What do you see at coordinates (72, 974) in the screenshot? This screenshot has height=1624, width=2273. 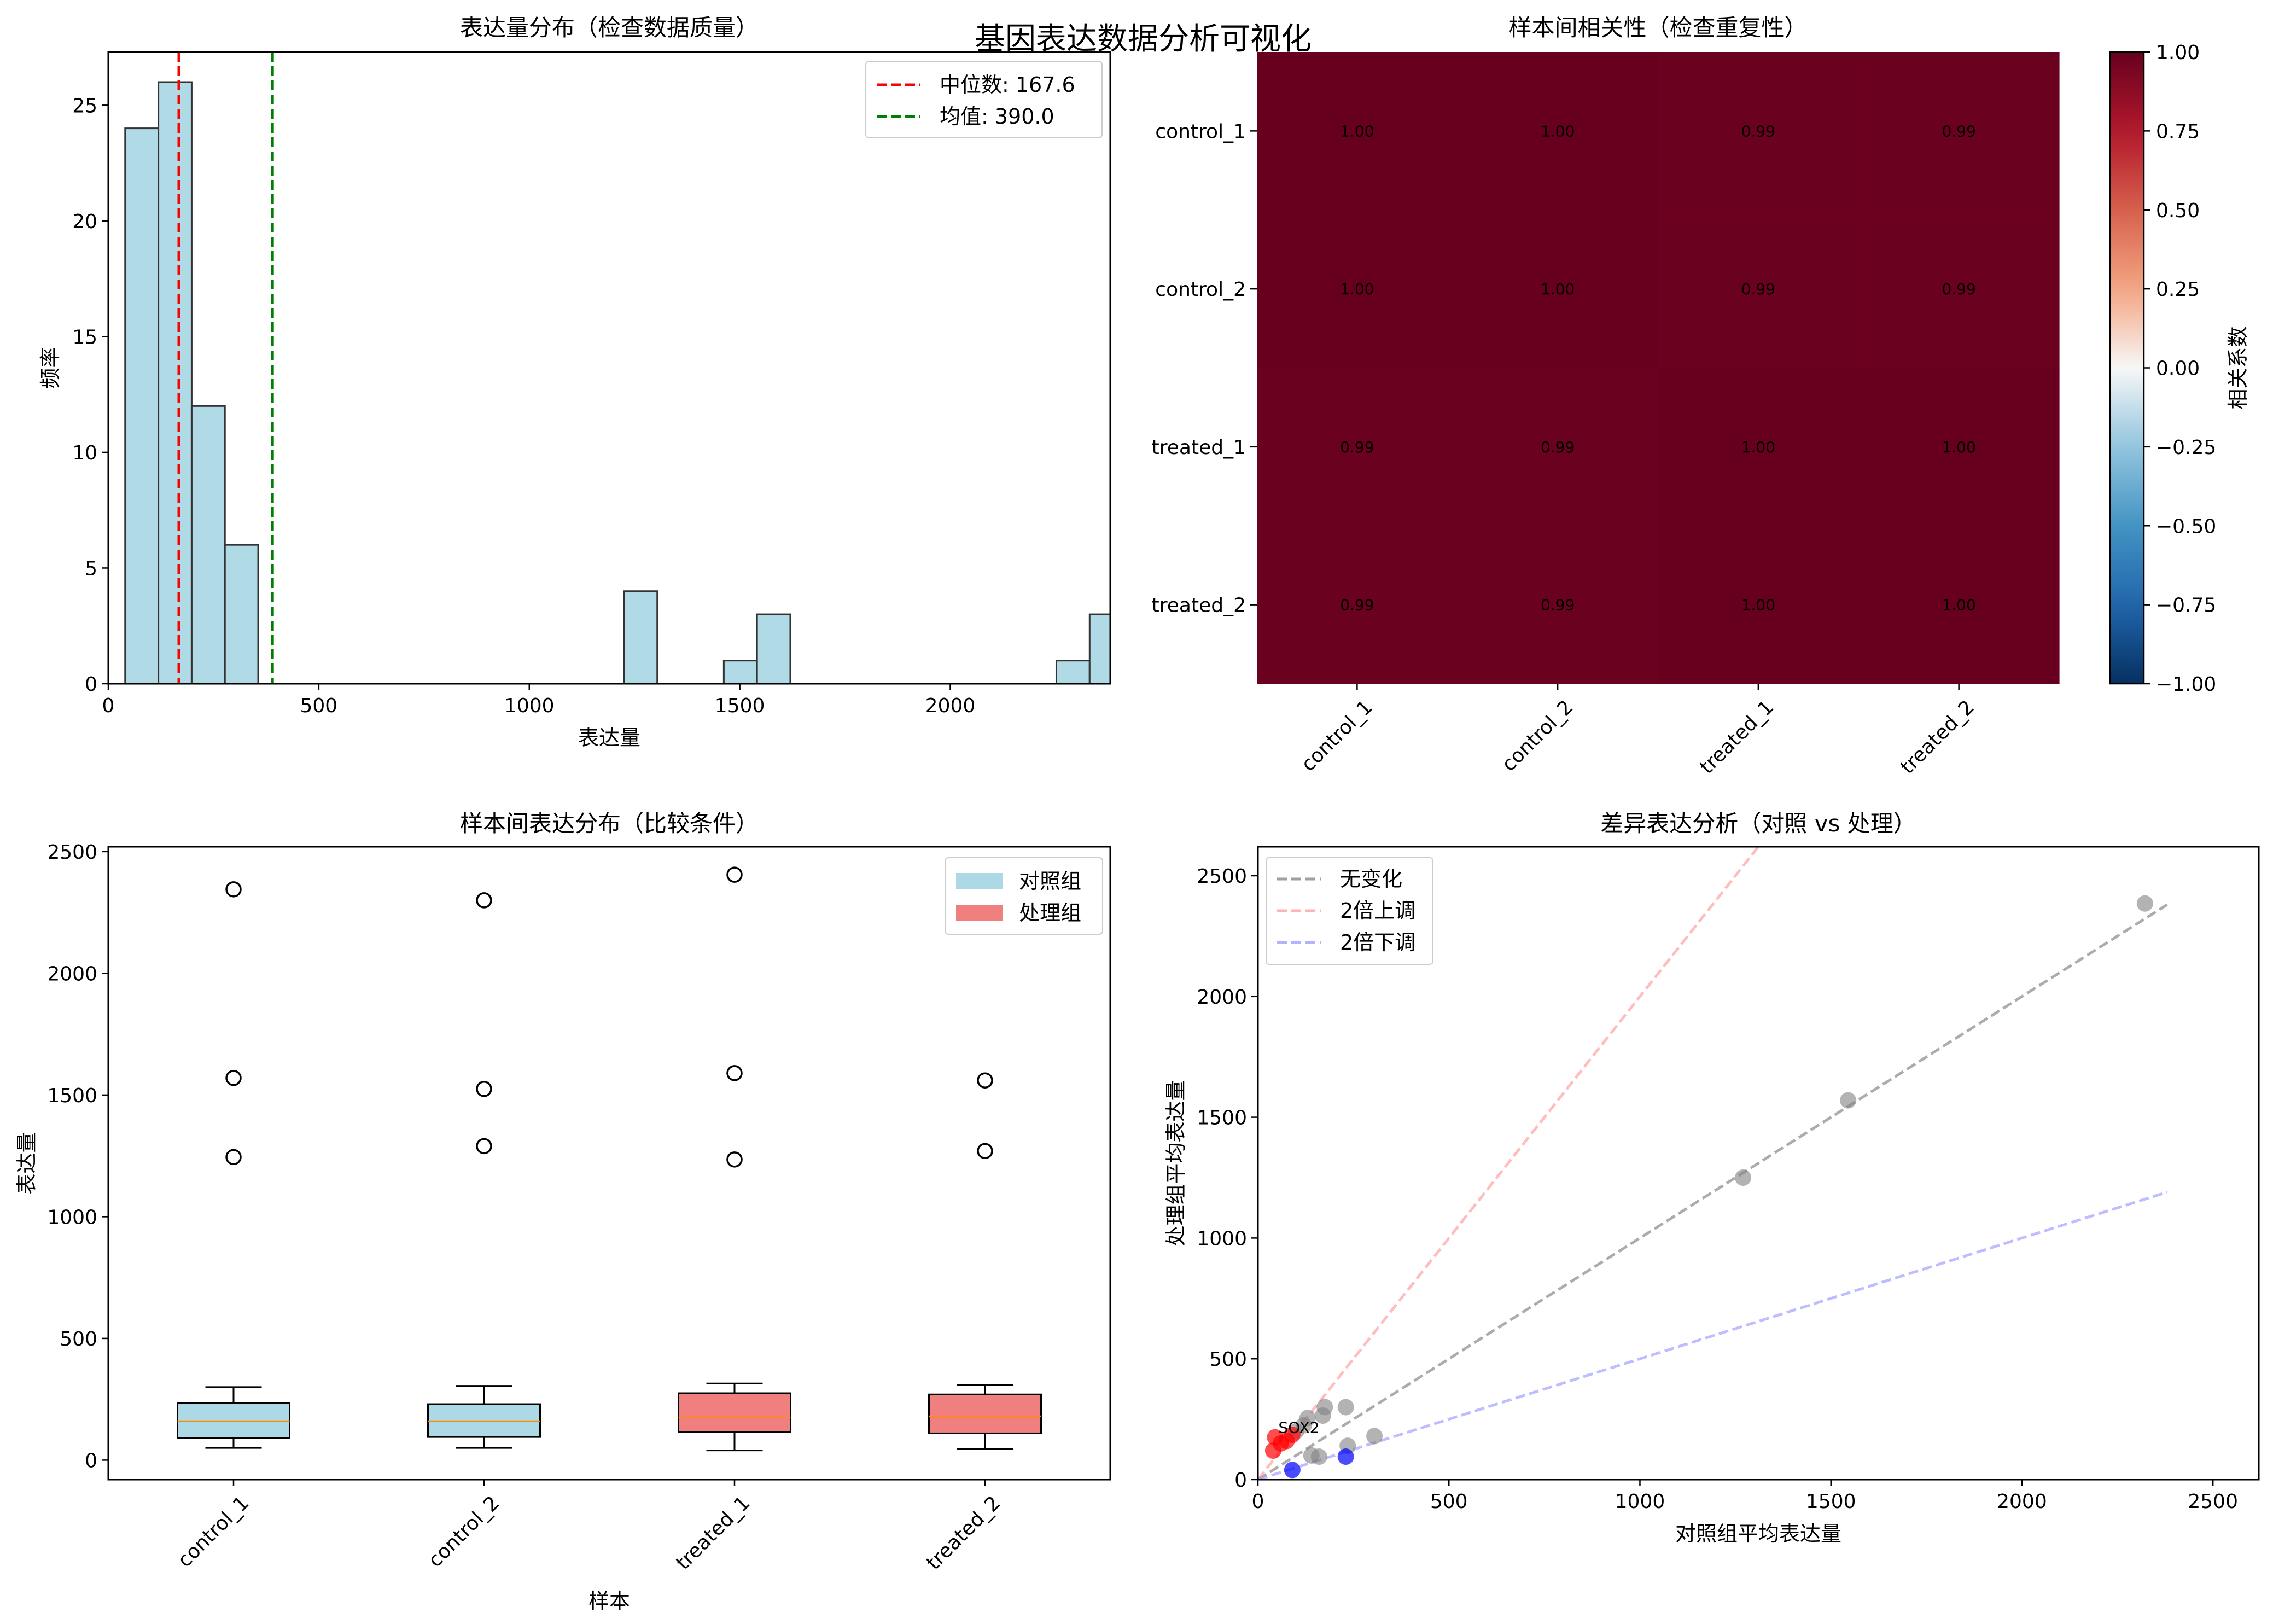 I see `box-ytick-label: 2000` at bounding box center [72, 974].